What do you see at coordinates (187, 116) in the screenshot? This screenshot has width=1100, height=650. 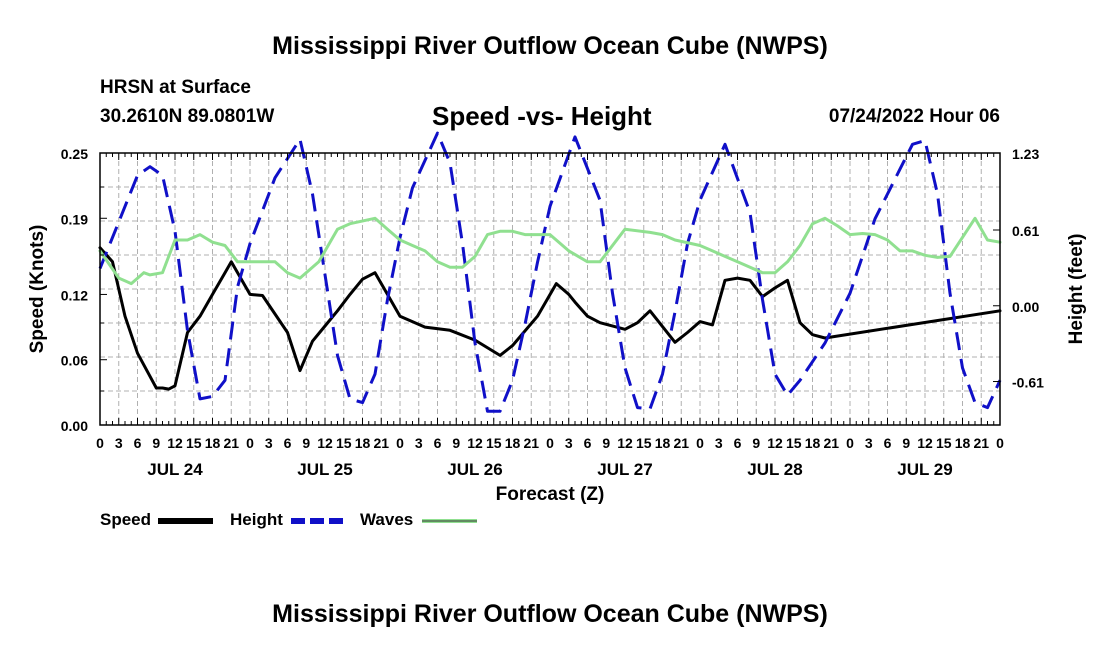 I see `location-coordinates: 30.2610N 89.0801W` at bounding box center [187, 116].